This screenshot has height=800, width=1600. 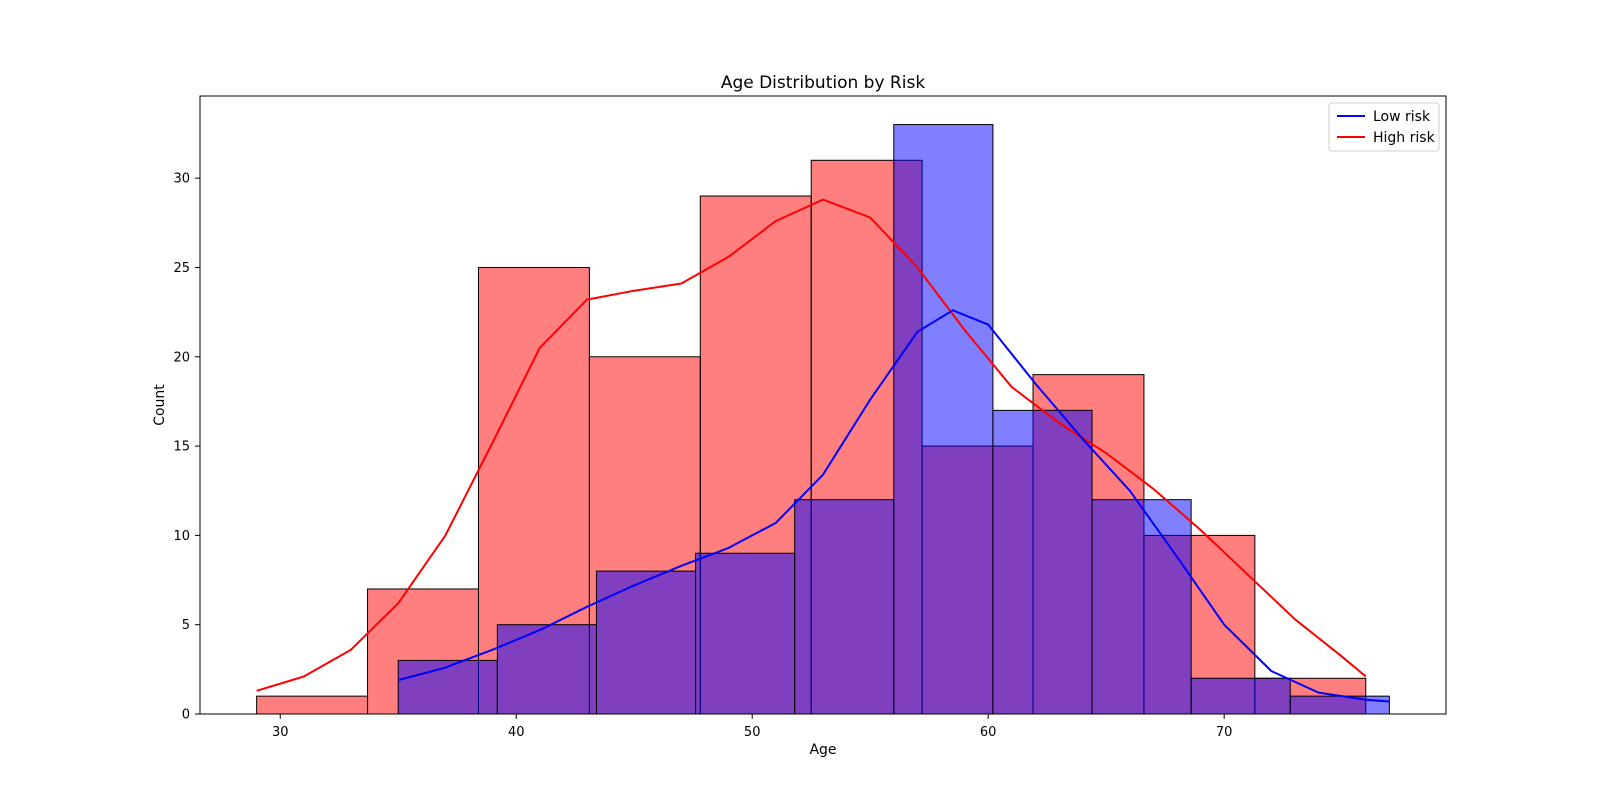 I want to click on y-tick-label: 30, so click(x=181, y=179).